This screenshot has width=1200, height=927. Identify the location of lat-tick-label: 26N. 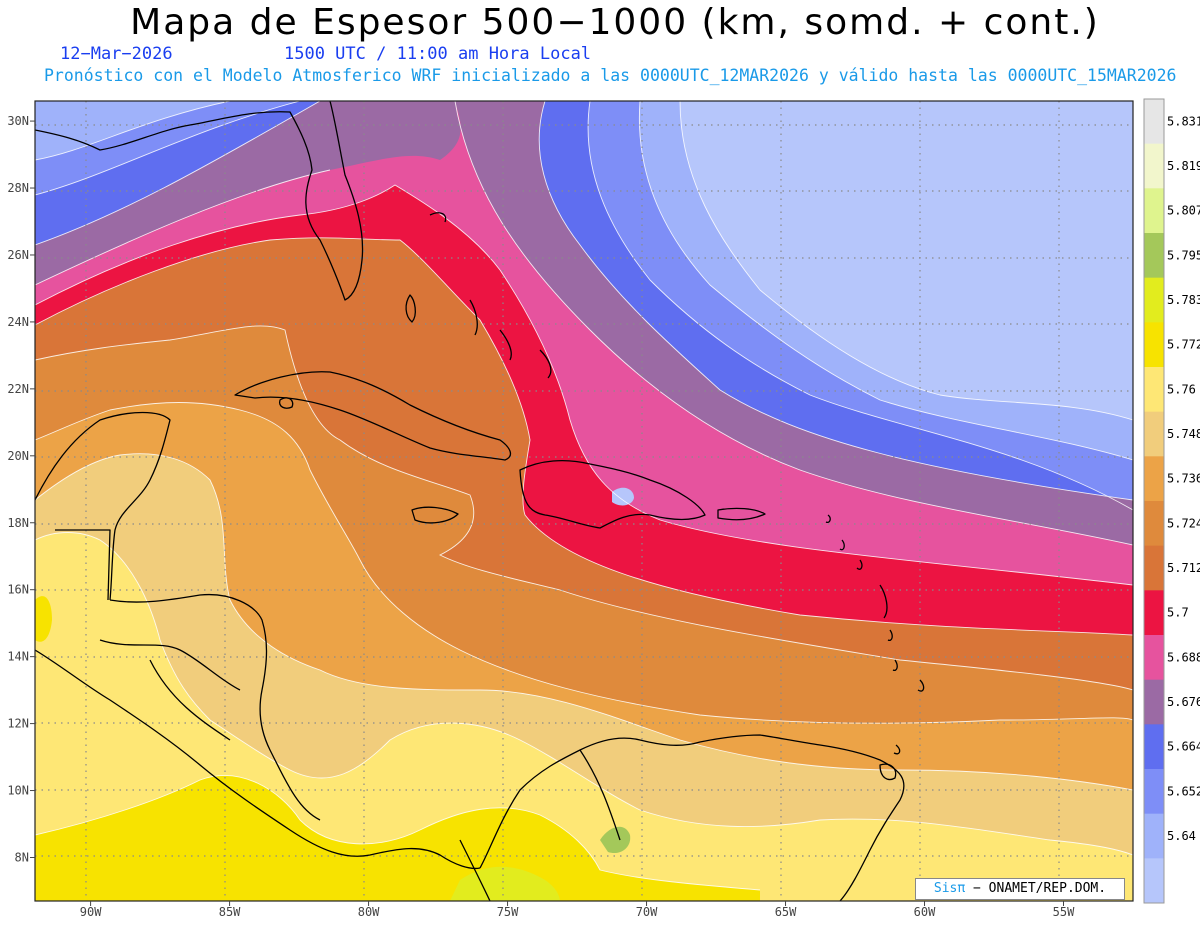
(18, 255).